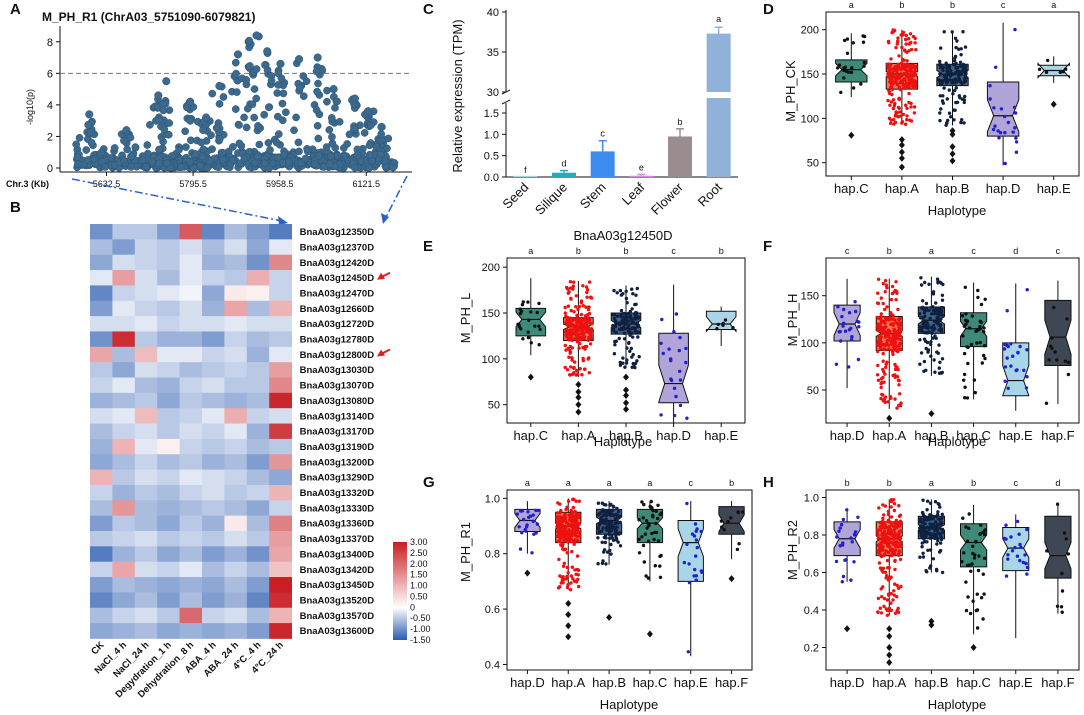 Image resolution: width=1084 pixels, height=715 pixels. I want to click on panel-label-g: G, so click(429, 482).